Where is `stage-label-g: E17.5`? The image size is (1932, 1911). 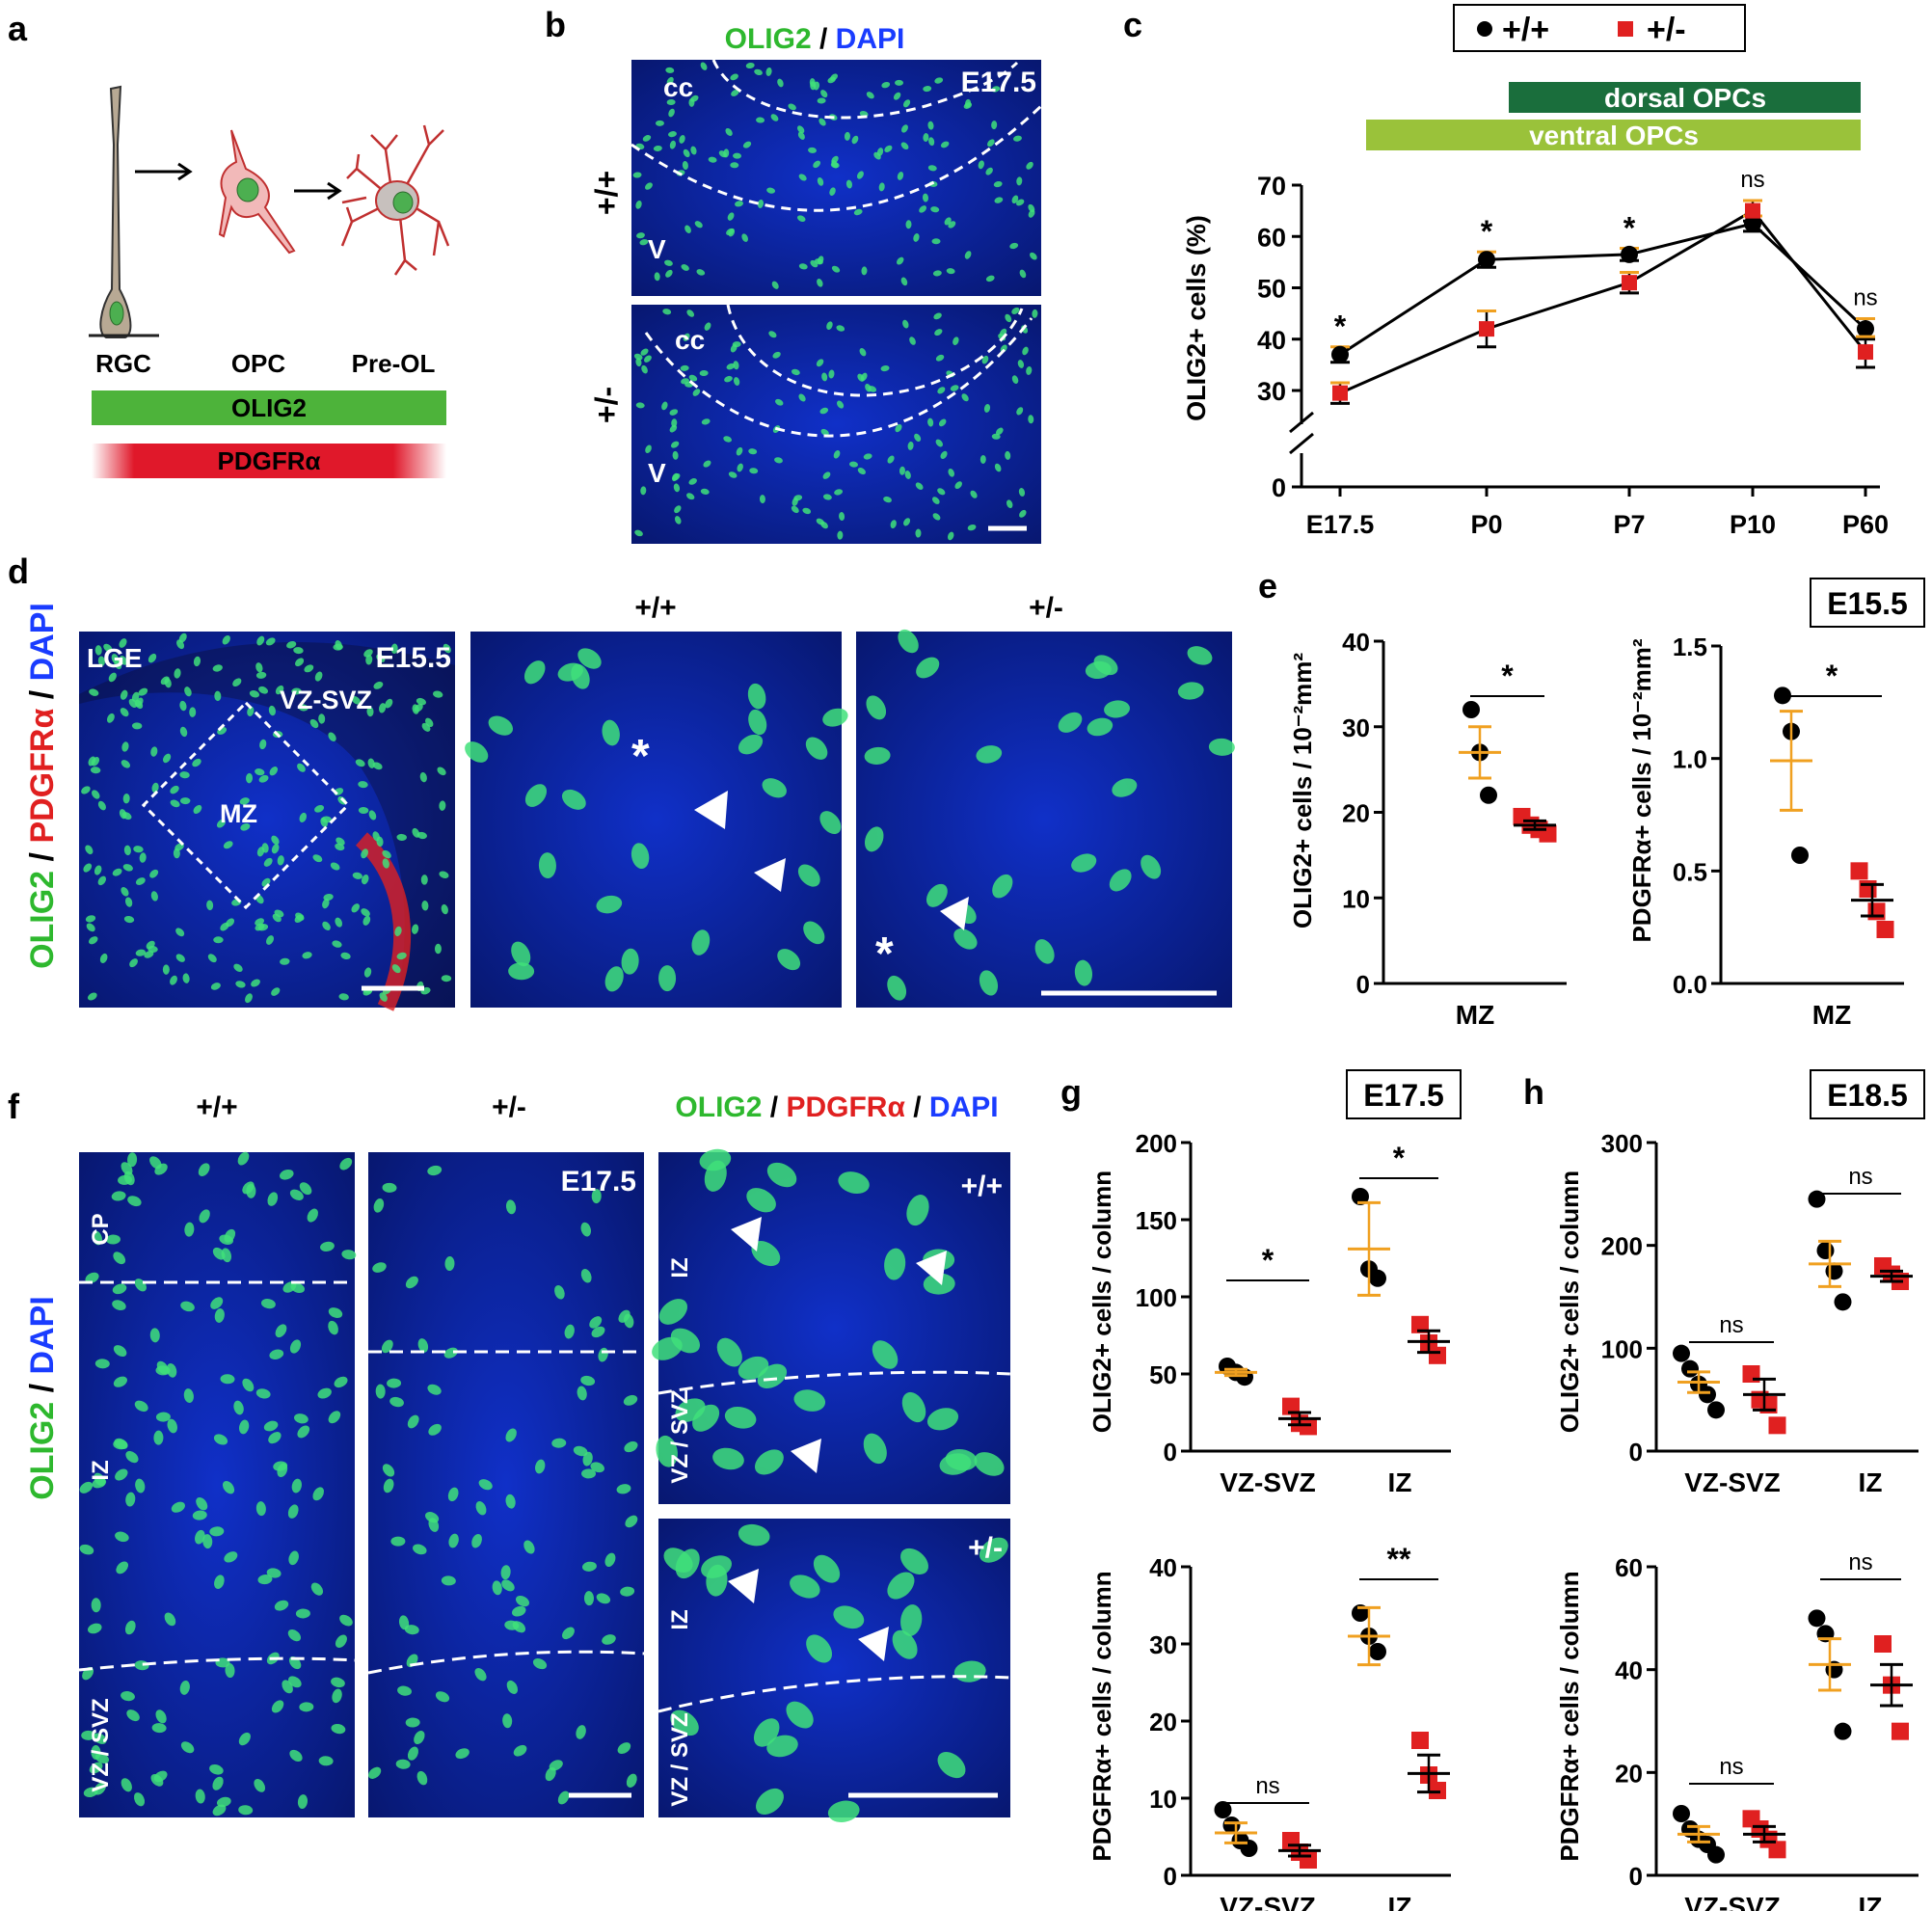 stage-label-g: E17.5 is located at coordinates (1403, 1095).